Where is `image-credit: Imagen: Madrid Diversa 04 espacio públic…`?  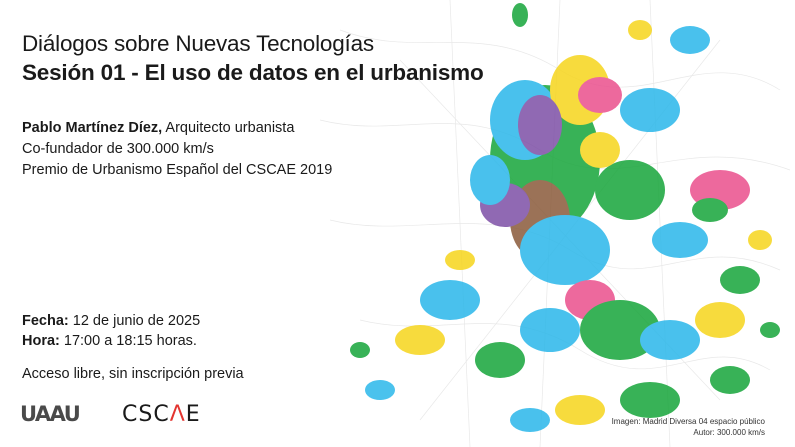
image-credit: Imagen: Madrid Diversa 04 espacio públic… is located at coordinates (688, 427).